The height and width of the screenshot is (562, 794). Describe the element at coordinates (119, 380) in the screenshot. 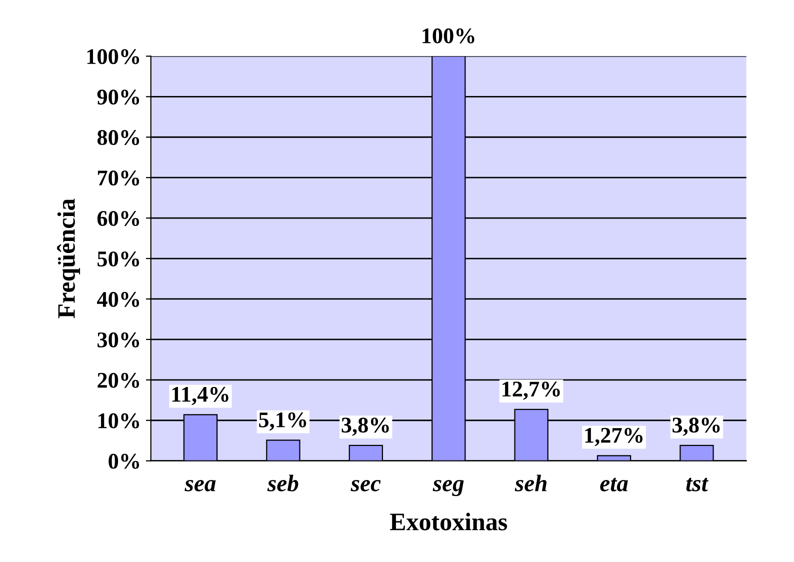

I see `y-tick-label: 20%` at that location.